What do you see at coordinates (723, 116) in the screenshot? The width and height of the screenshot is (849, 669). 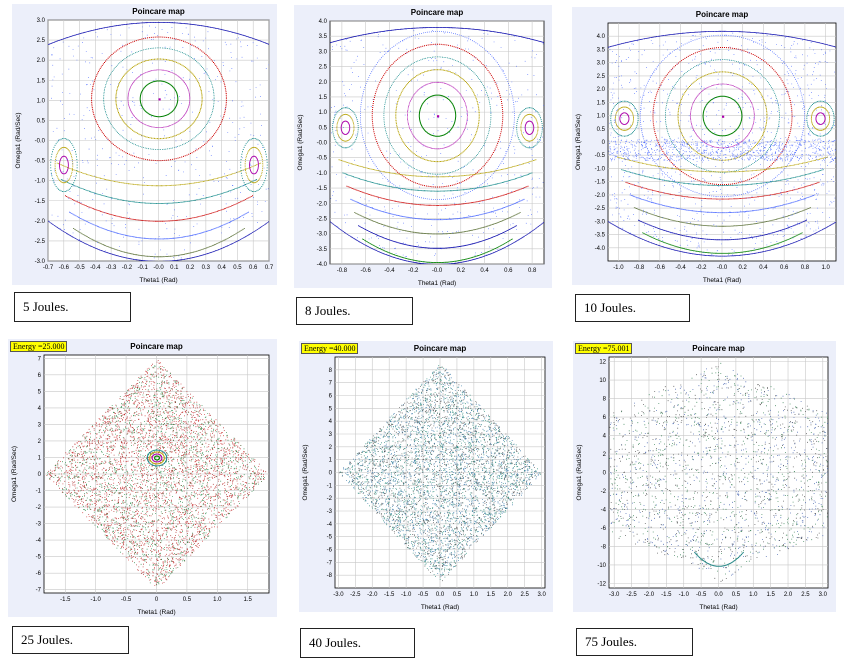 I see `center-point` at bounding box center [723, 116].